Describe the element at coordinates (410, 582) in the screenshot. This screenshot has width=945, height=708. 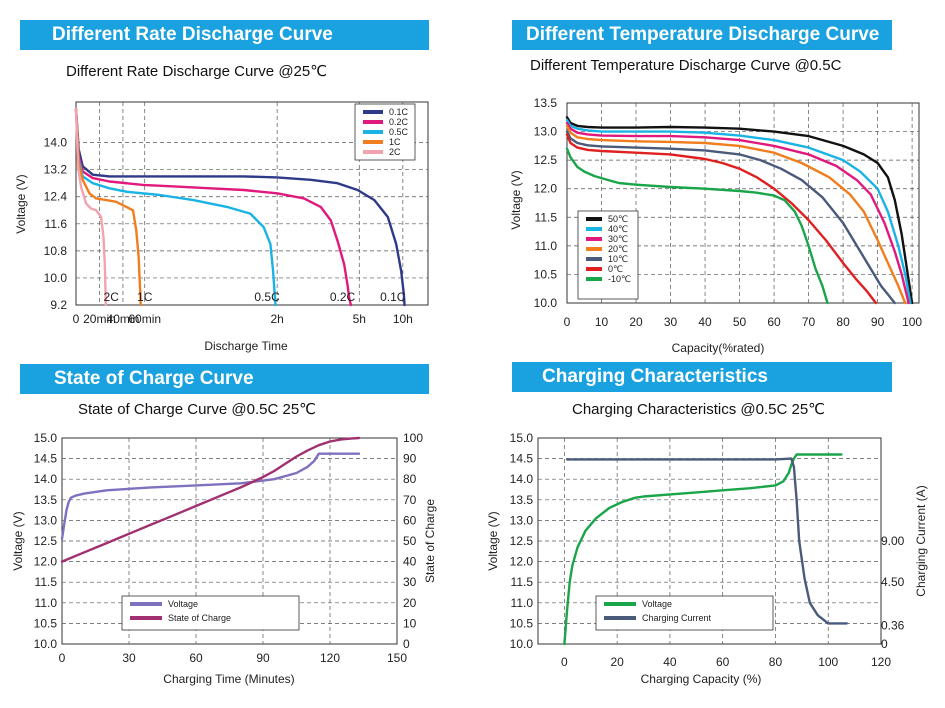
I see `y2-tick-label: 30` at that location.